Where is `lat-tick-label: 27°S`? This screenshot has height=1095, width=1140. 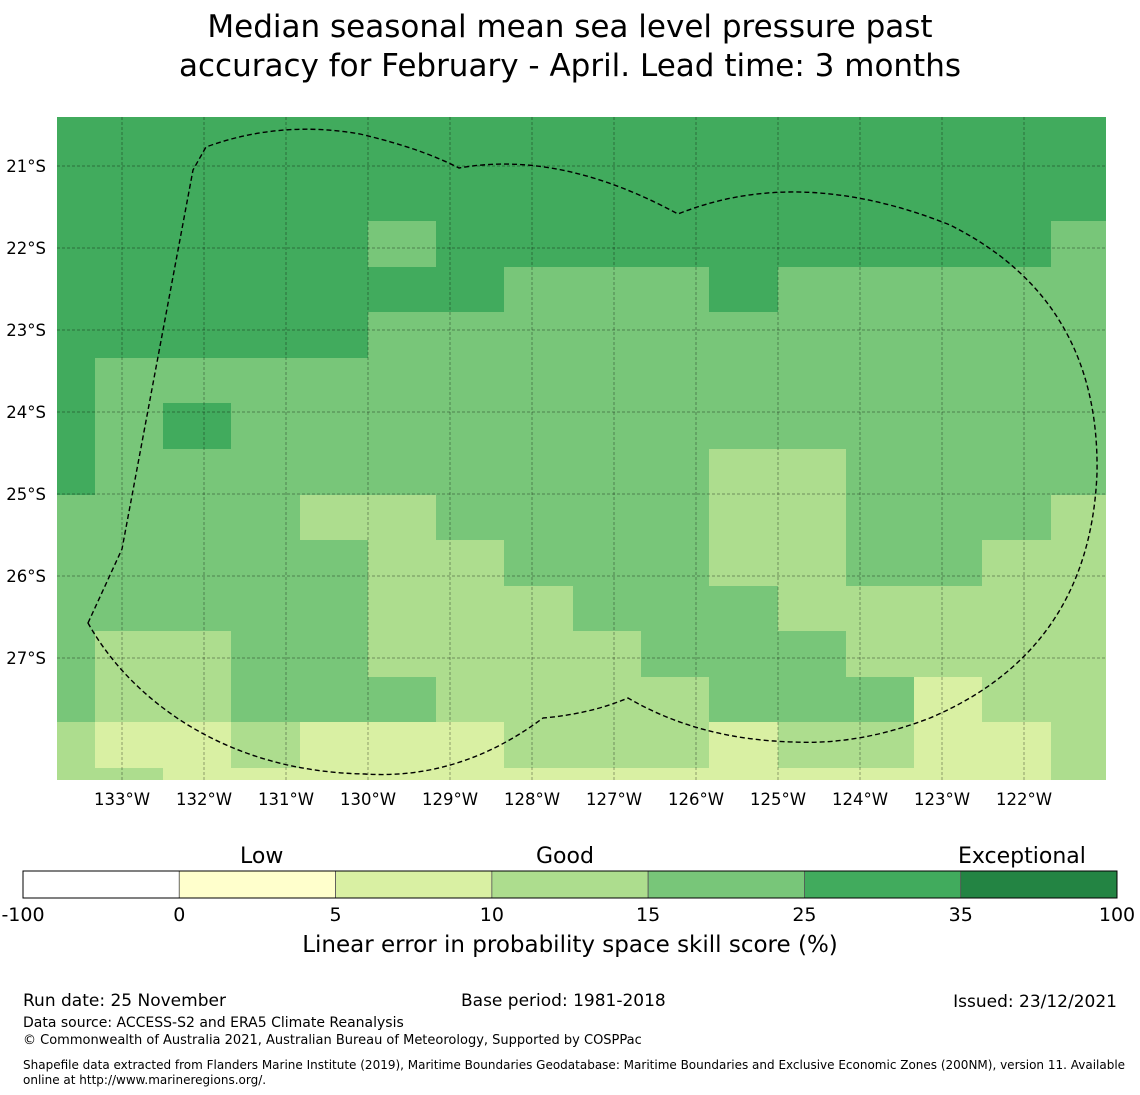
lat-tick-label: 27°S is located at coordinates (26, 658).